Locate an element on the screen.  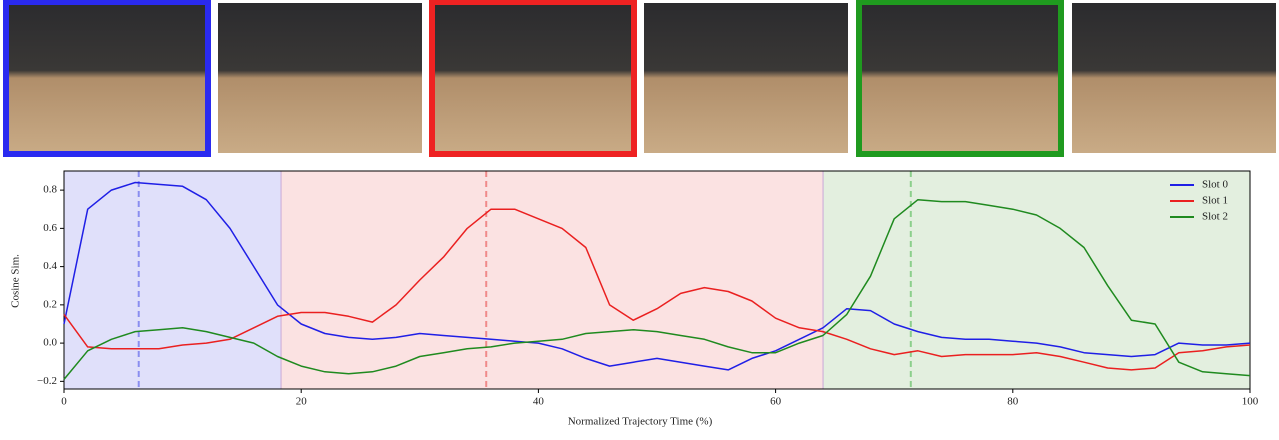
y-tick-label: 0.8 is located at coordinates (50, 190).